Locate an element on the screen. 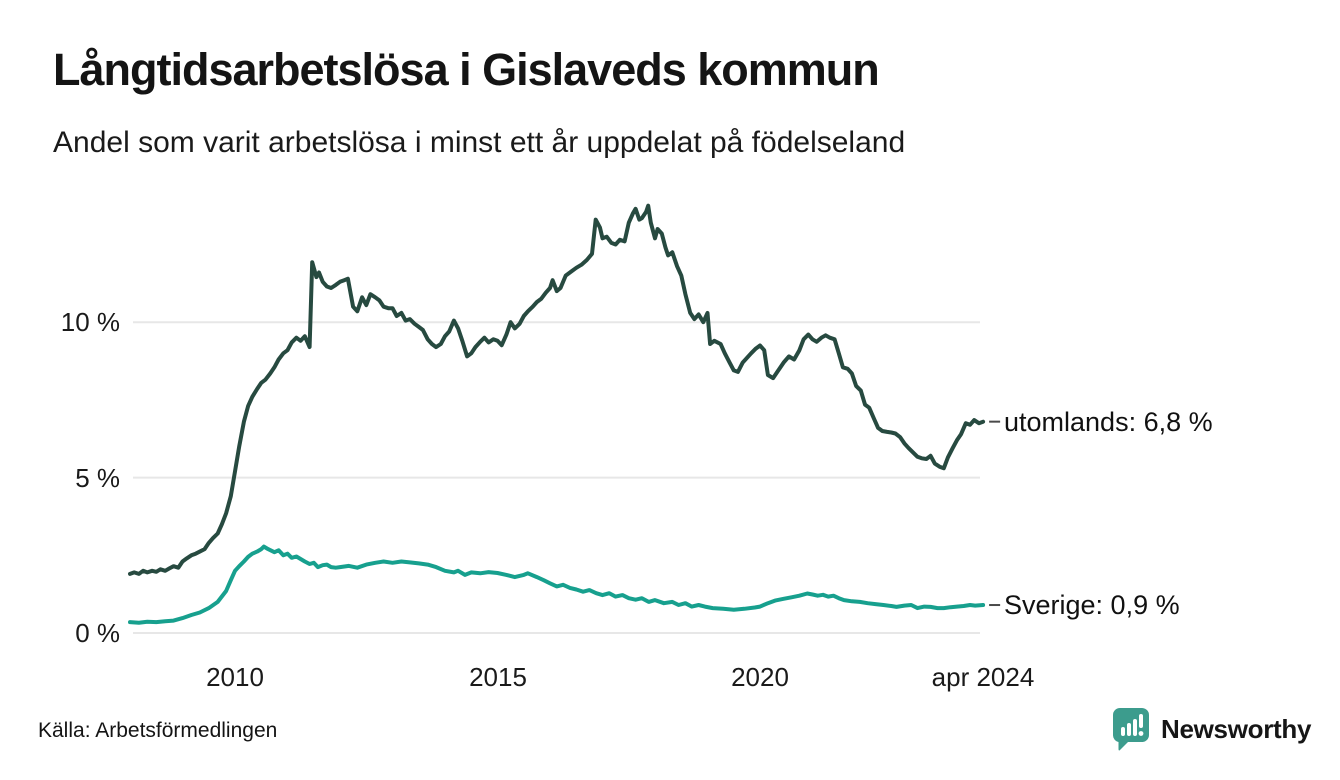 The image size is (1340, 780). page-title: Långtidsarbetslösa i Gislaveds kommun is located at coordinates (466, 69).